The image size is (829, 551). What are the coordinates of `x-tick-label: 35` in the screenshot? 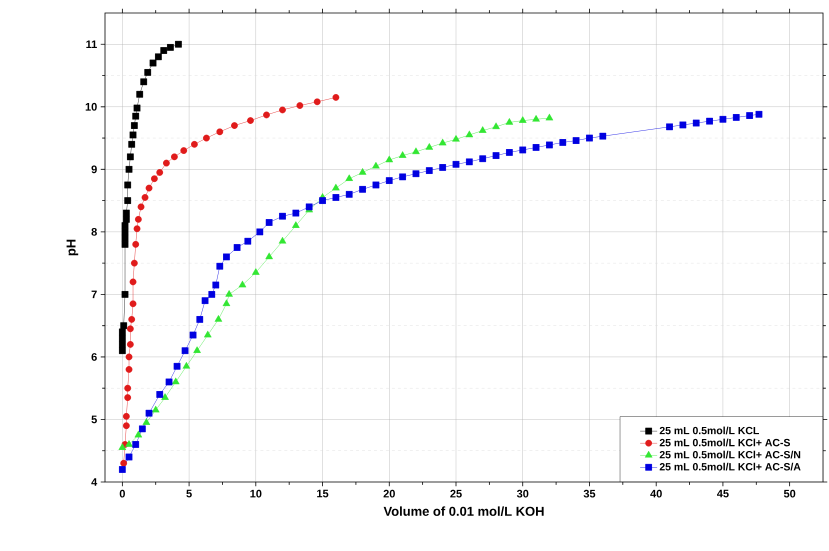 It's located at (590, 494).